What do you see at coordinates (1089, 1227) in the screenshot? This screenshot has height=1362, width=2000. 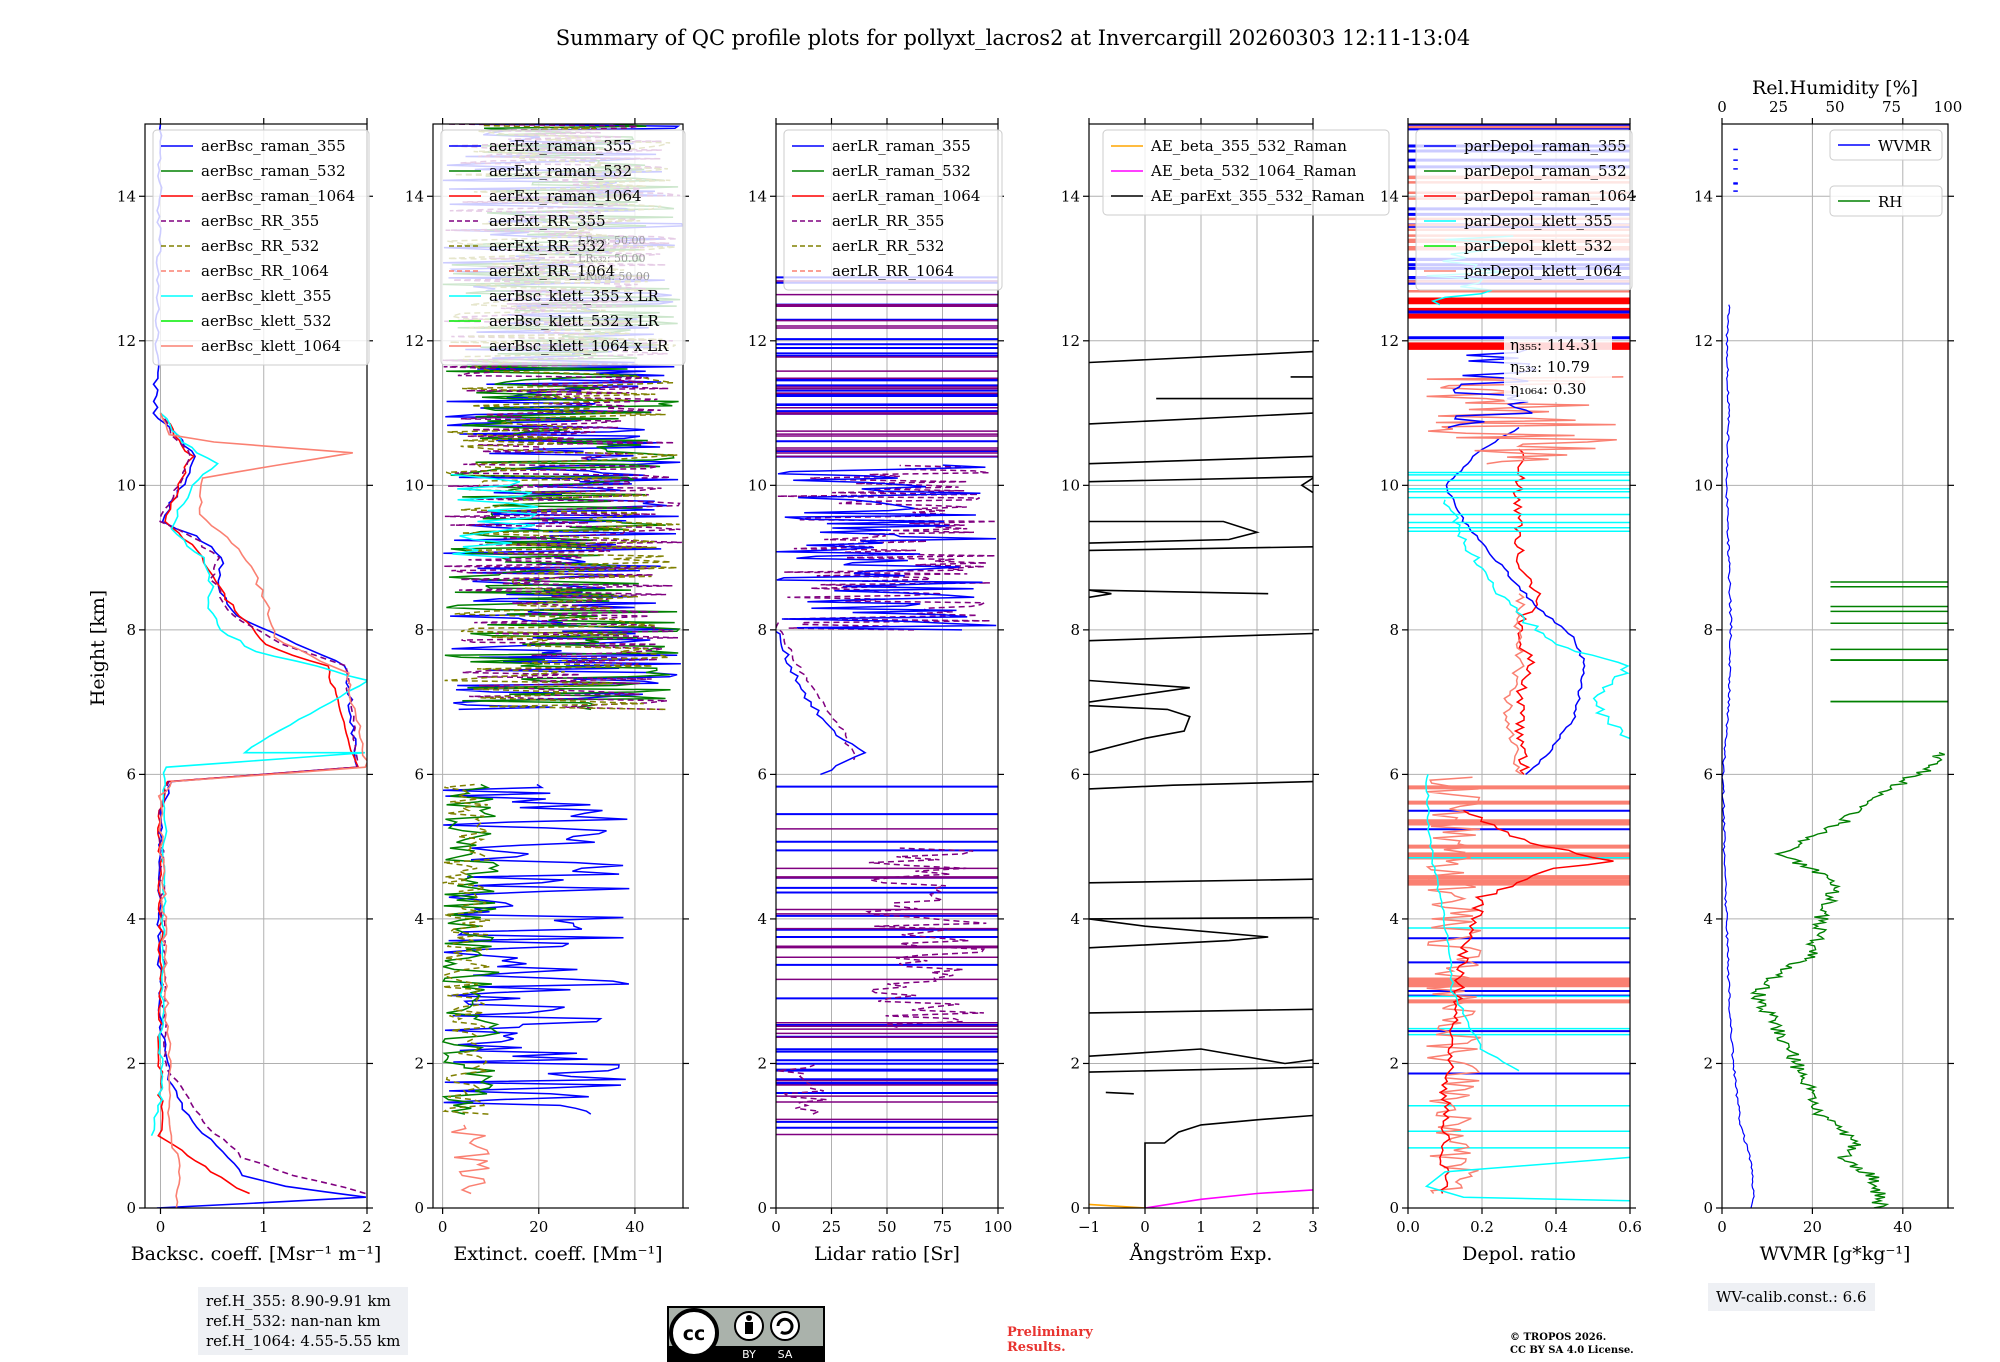 I see `x-tick-label: −1` at bounding box center [1089, 1227].